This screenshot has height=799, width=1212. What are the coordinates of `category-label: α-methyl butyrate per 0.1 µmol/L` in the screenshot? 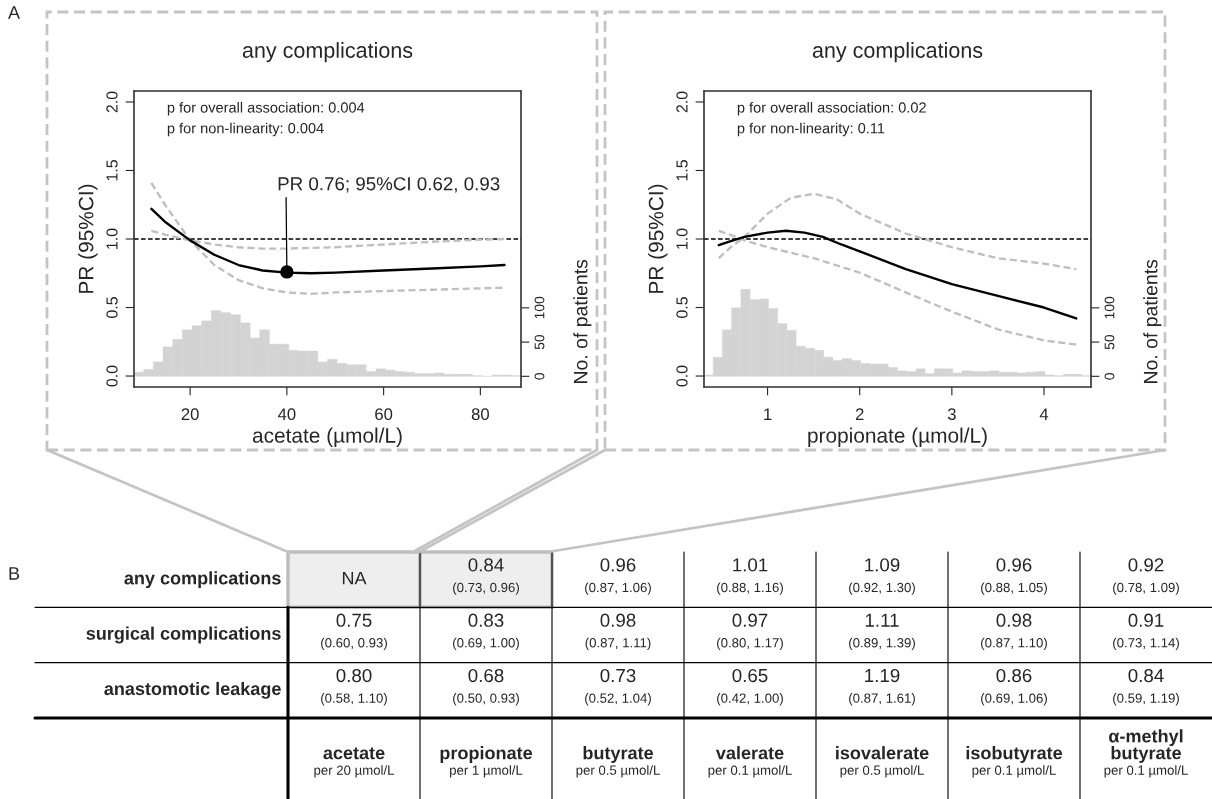 It's located at (1146, 753).